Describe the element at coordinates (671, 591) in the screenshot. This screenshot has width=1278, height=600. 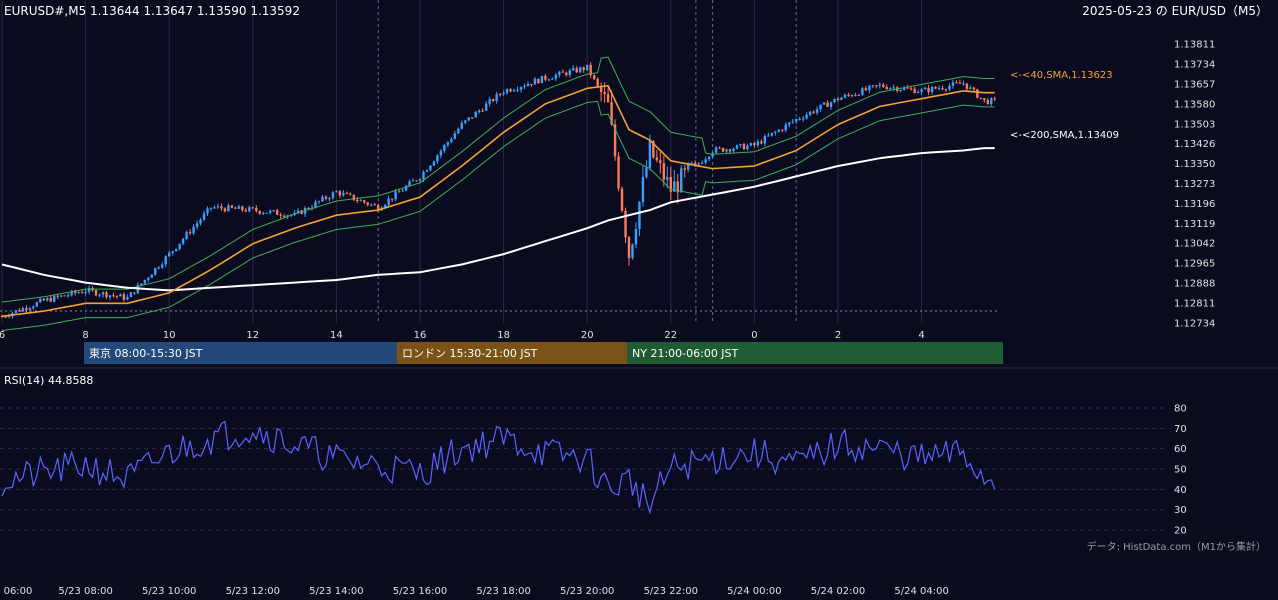
I see `bottom-time-label: 5/23 22:00` at that location.